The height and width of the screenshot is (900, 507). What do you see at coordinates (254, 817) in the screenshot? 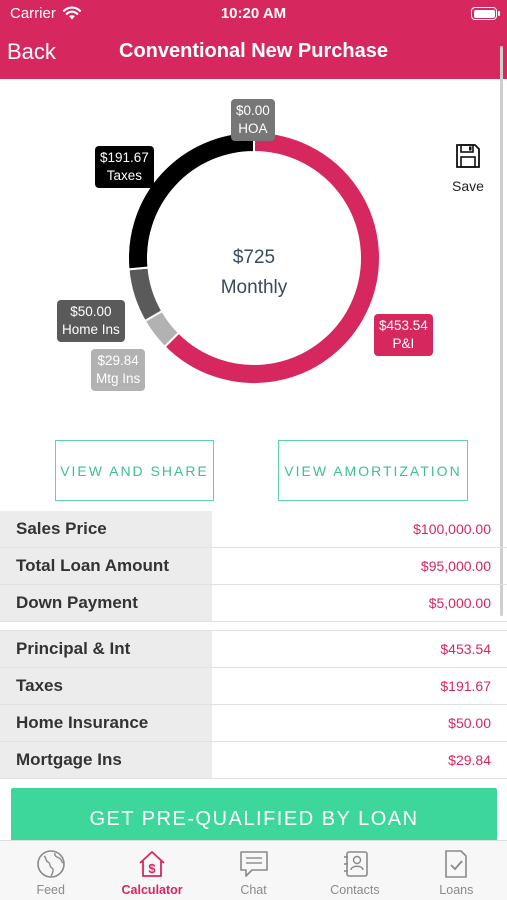
I see `get-pre-qualified-button: GET PRE-QUALIFIED BY LOAN` at bounding box center [254, 817].